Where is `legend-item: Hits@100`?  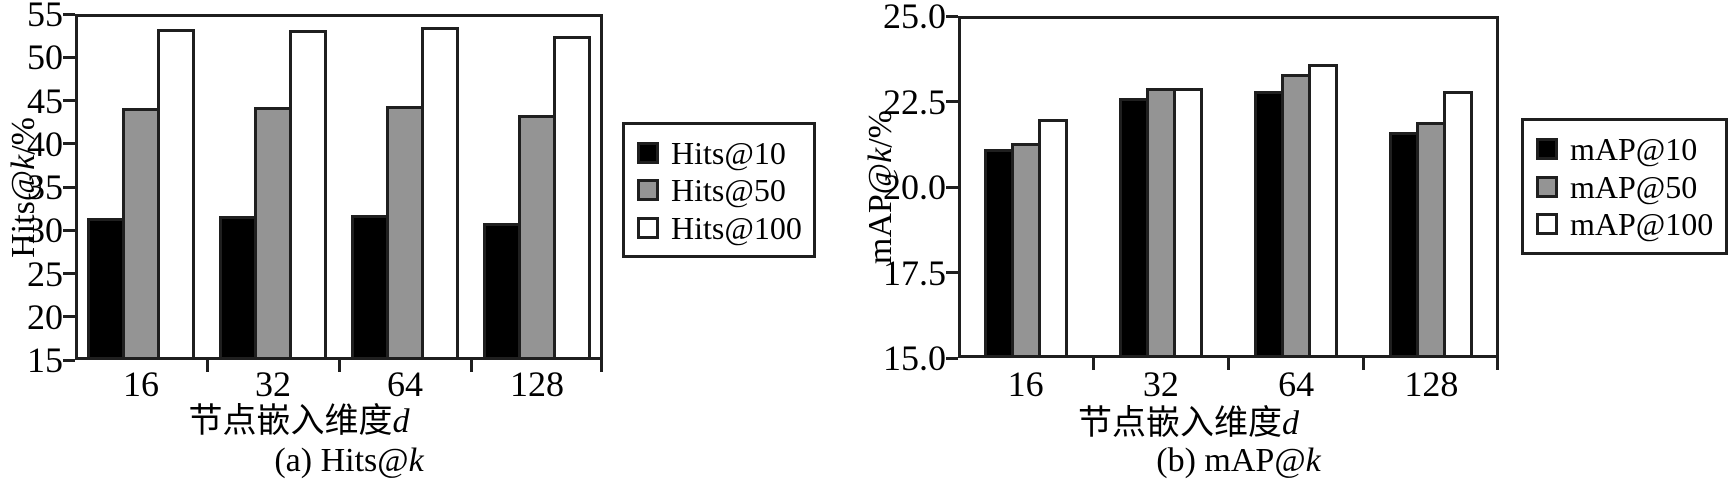 legend-item: Hits@100 is located at coordinates (719, 227).